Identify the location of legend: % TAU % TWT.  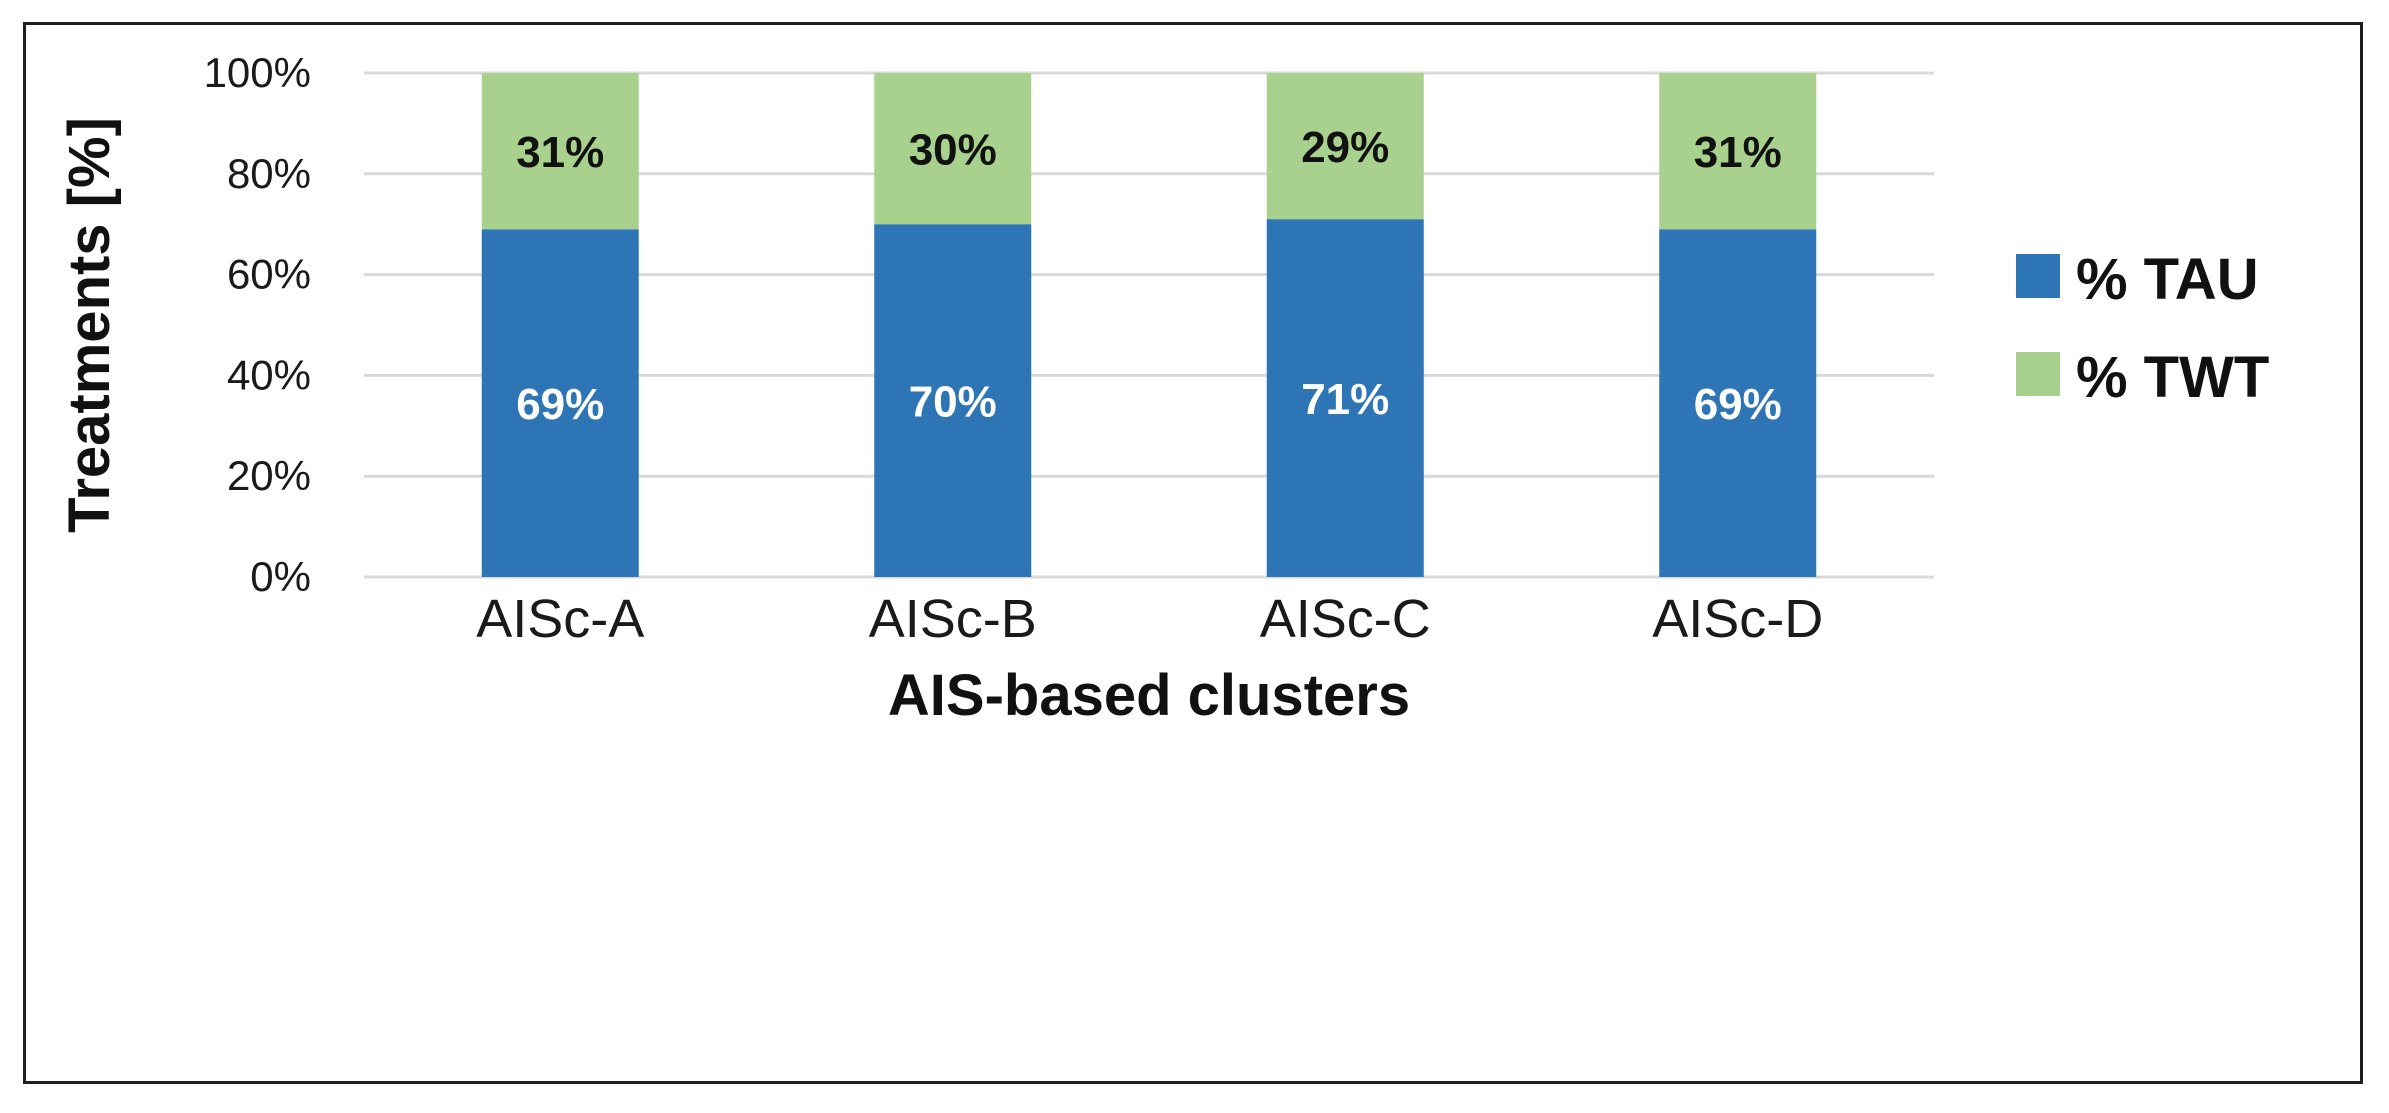
(2142, 328).